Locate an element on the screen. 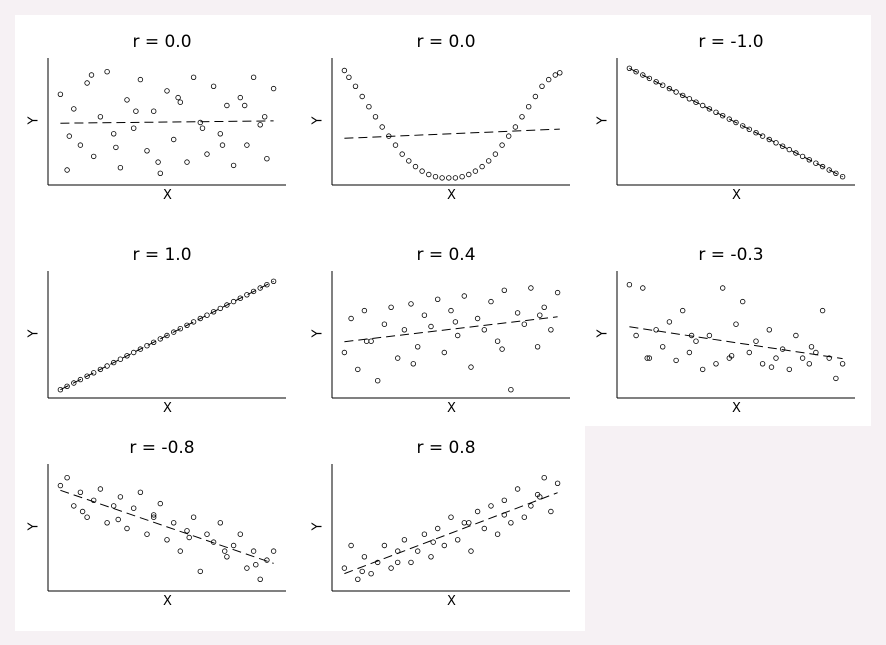  scatter-chart-6: r = -0.3 X Y is located at coordinates (731, 323).